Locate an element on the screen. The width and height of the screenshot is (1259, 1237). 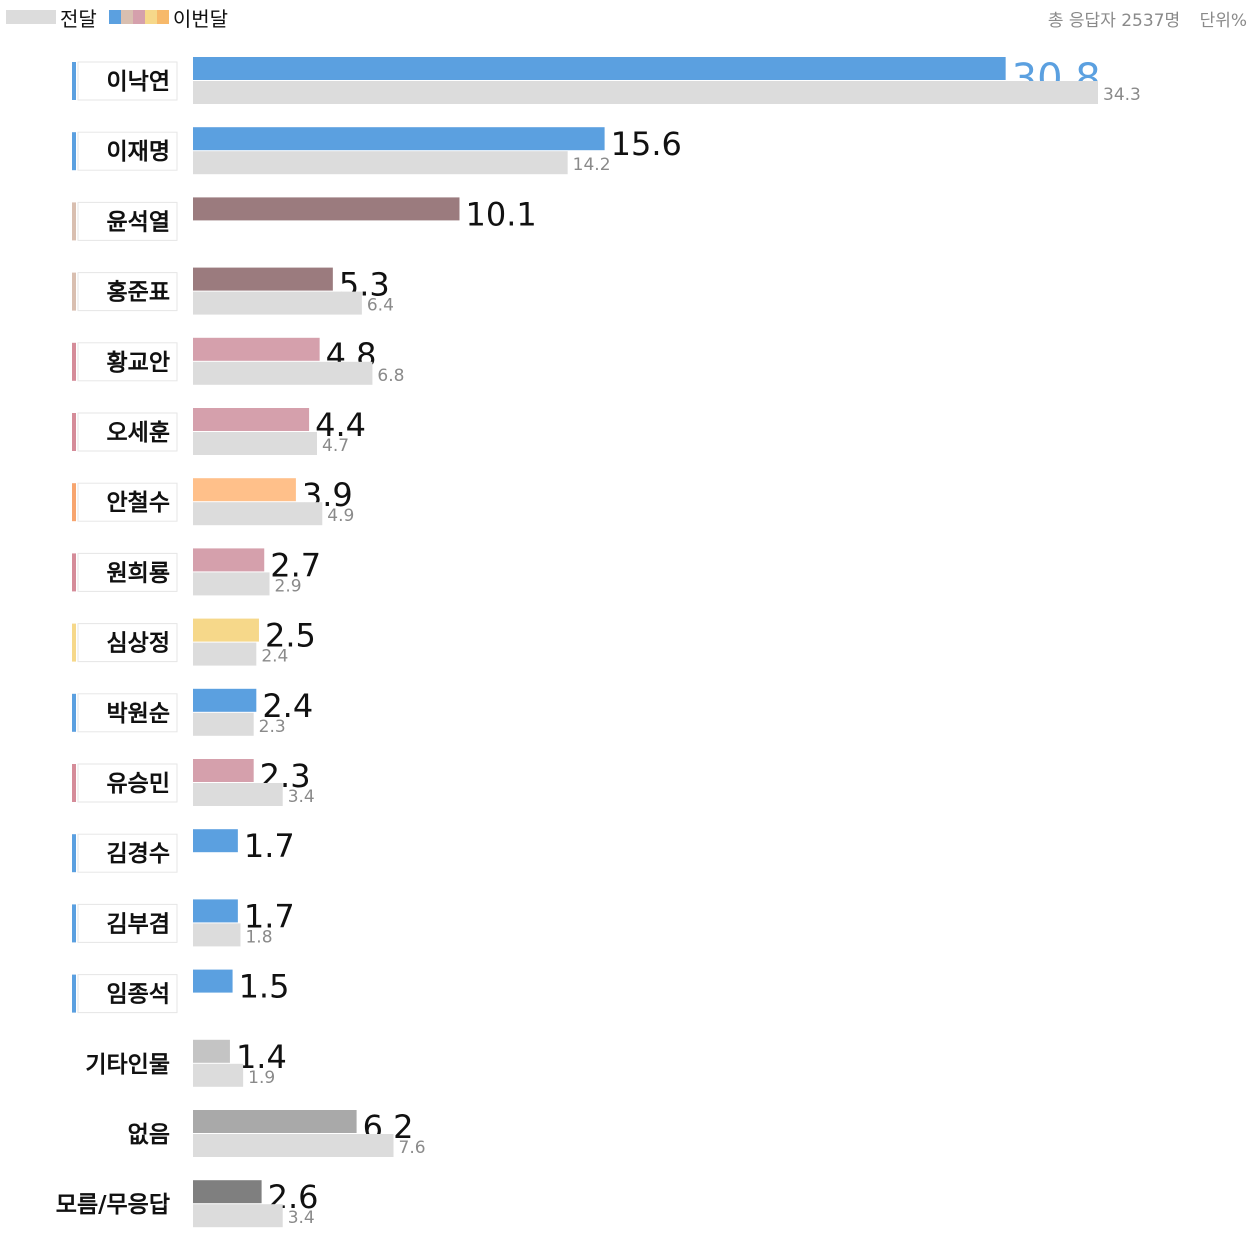
candidate-name-label: 김경수 is located at coordinates (138, 854).